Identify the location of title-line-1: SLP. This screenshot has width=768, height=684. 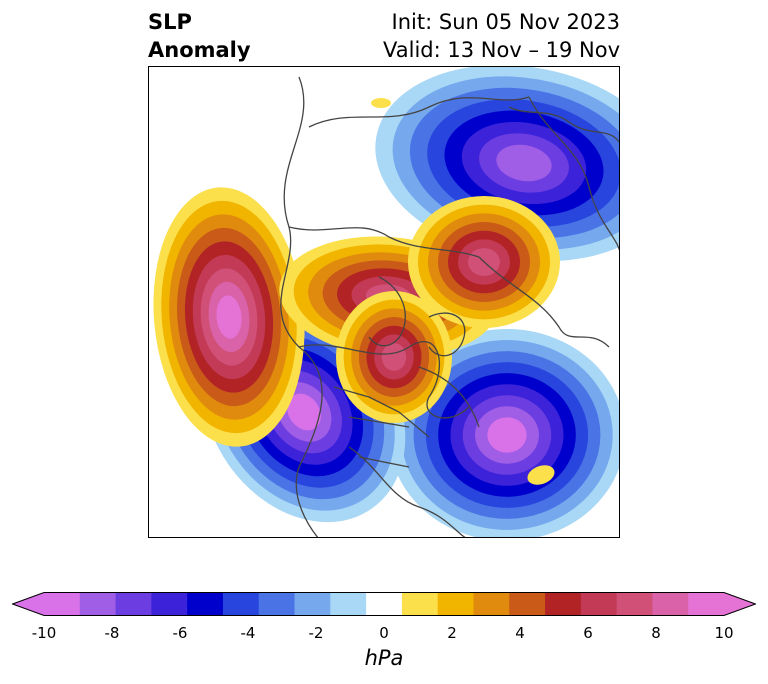
(170, 22).